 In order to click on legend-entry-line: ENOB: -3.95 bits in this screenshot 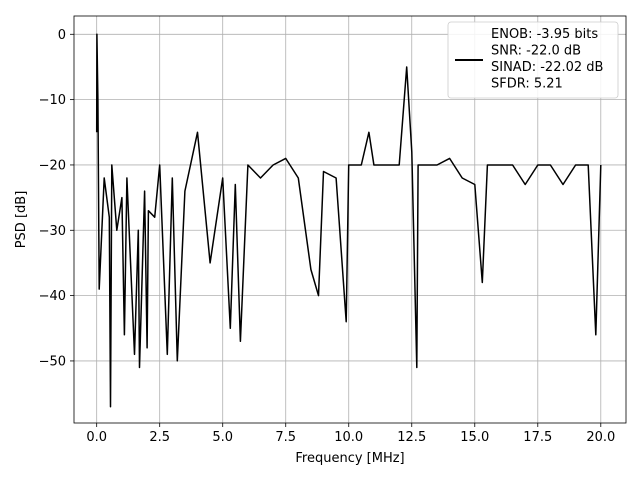, I will do `click(544, 34)`.